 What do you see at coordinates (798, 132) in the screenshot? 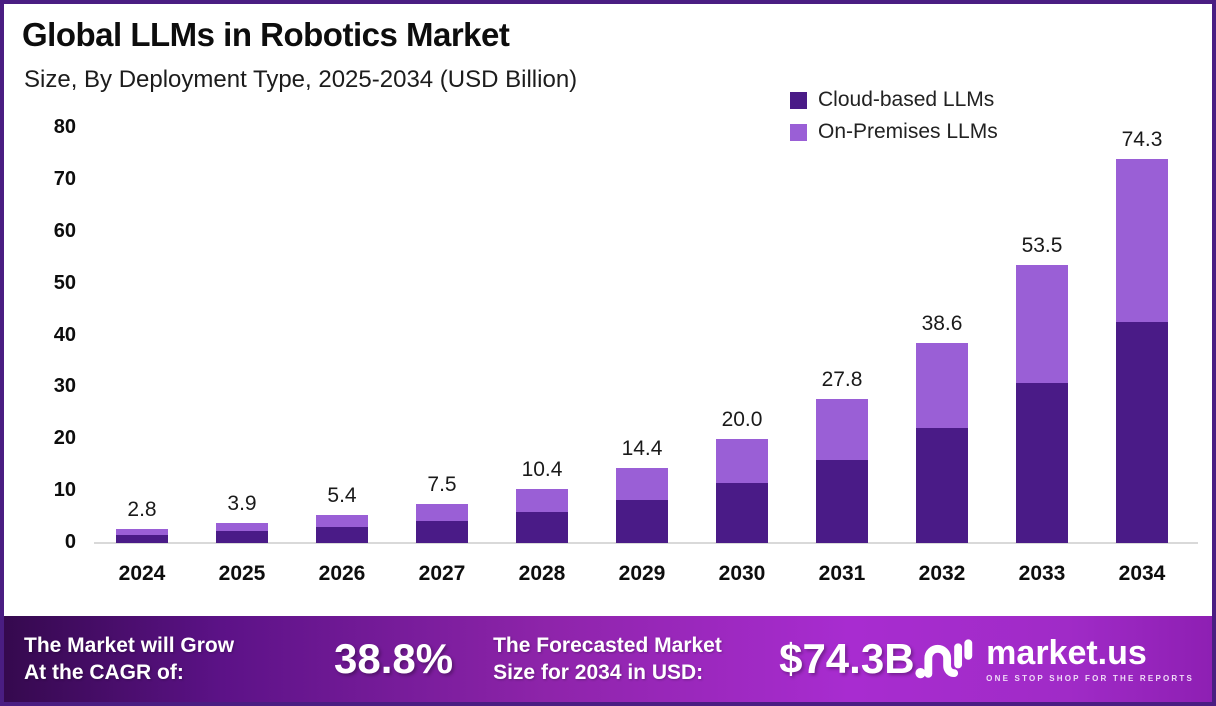
I see `legend-swatch-onprem-icon` at bounding box center [798, 132].